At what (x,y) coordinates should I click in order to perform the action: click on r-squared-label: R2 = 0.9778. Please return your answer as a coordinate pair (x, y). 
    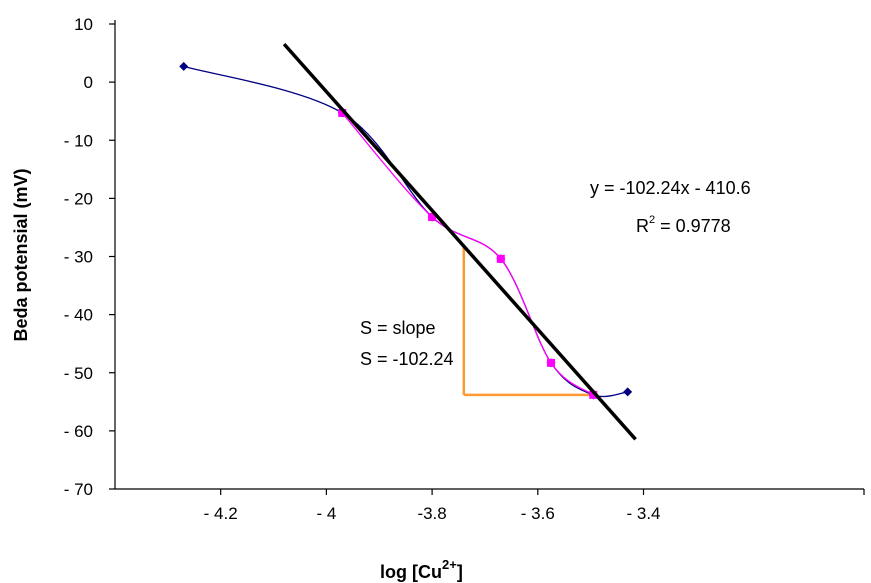
    Looking at the image, I should click on (683, 225).